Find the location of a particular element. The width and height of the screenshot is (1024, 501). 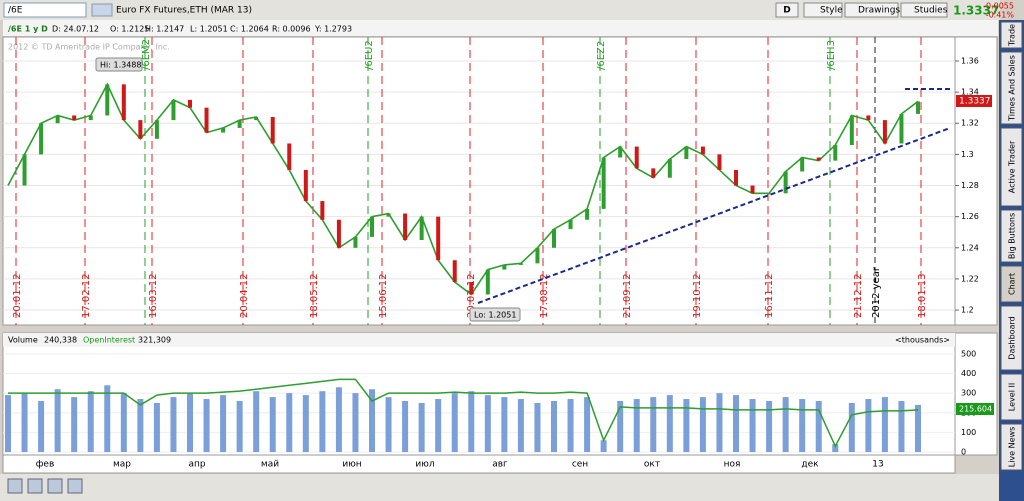

toolbar is located at coordinates (500, 10).